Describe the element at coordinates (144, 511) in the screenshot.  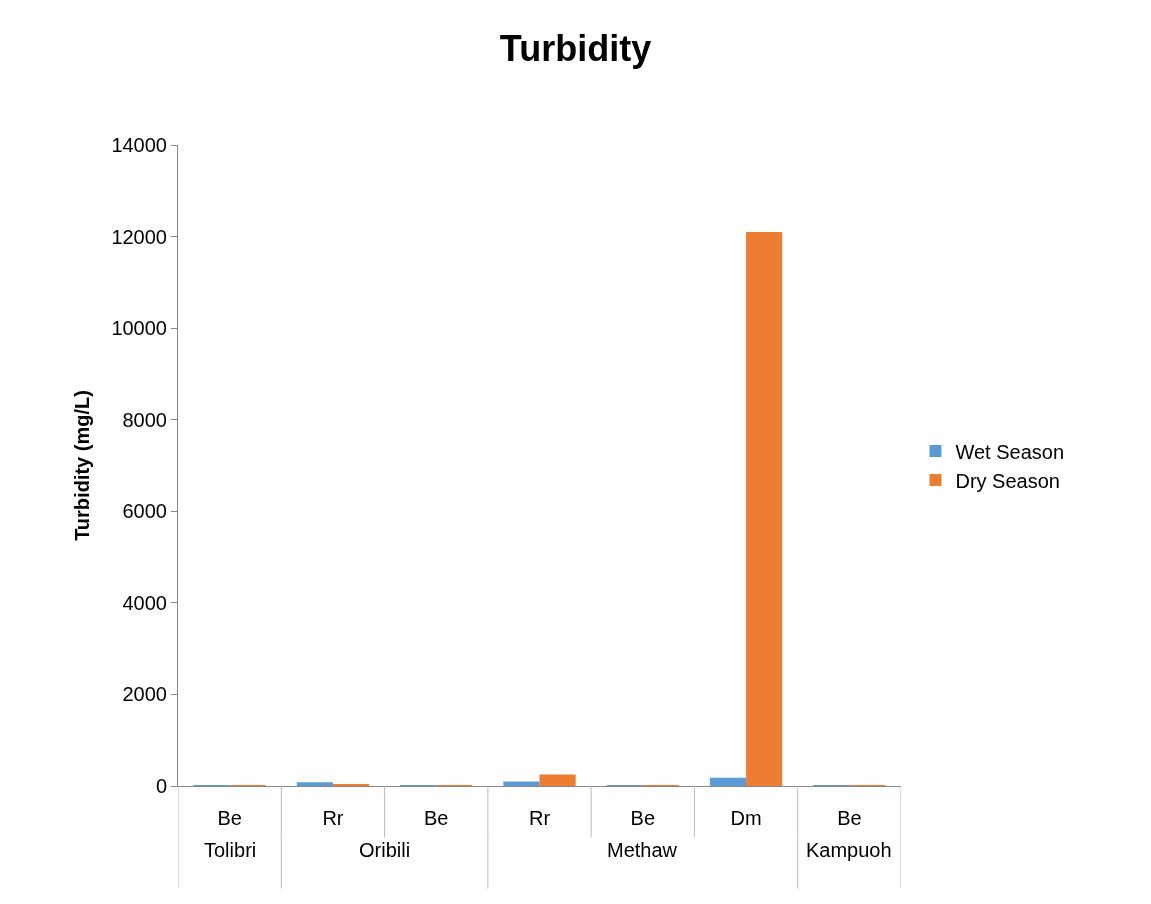
I see `y-tick-label: 6000` at that location.